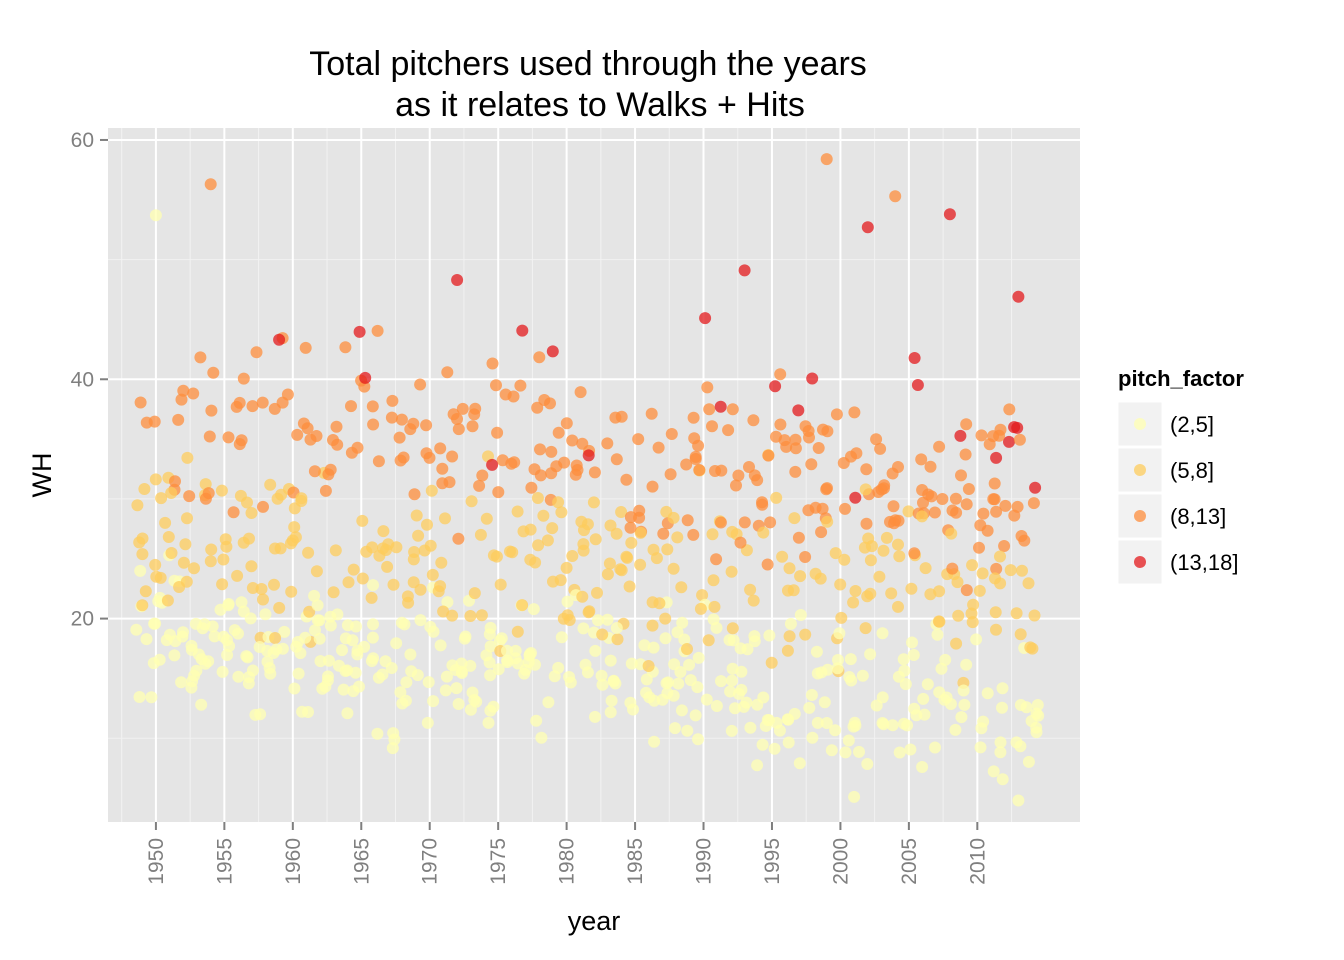 The width and height of the screenshot is (1344, 960). I want to click on y-axis-title: WH, so click(42, 475).